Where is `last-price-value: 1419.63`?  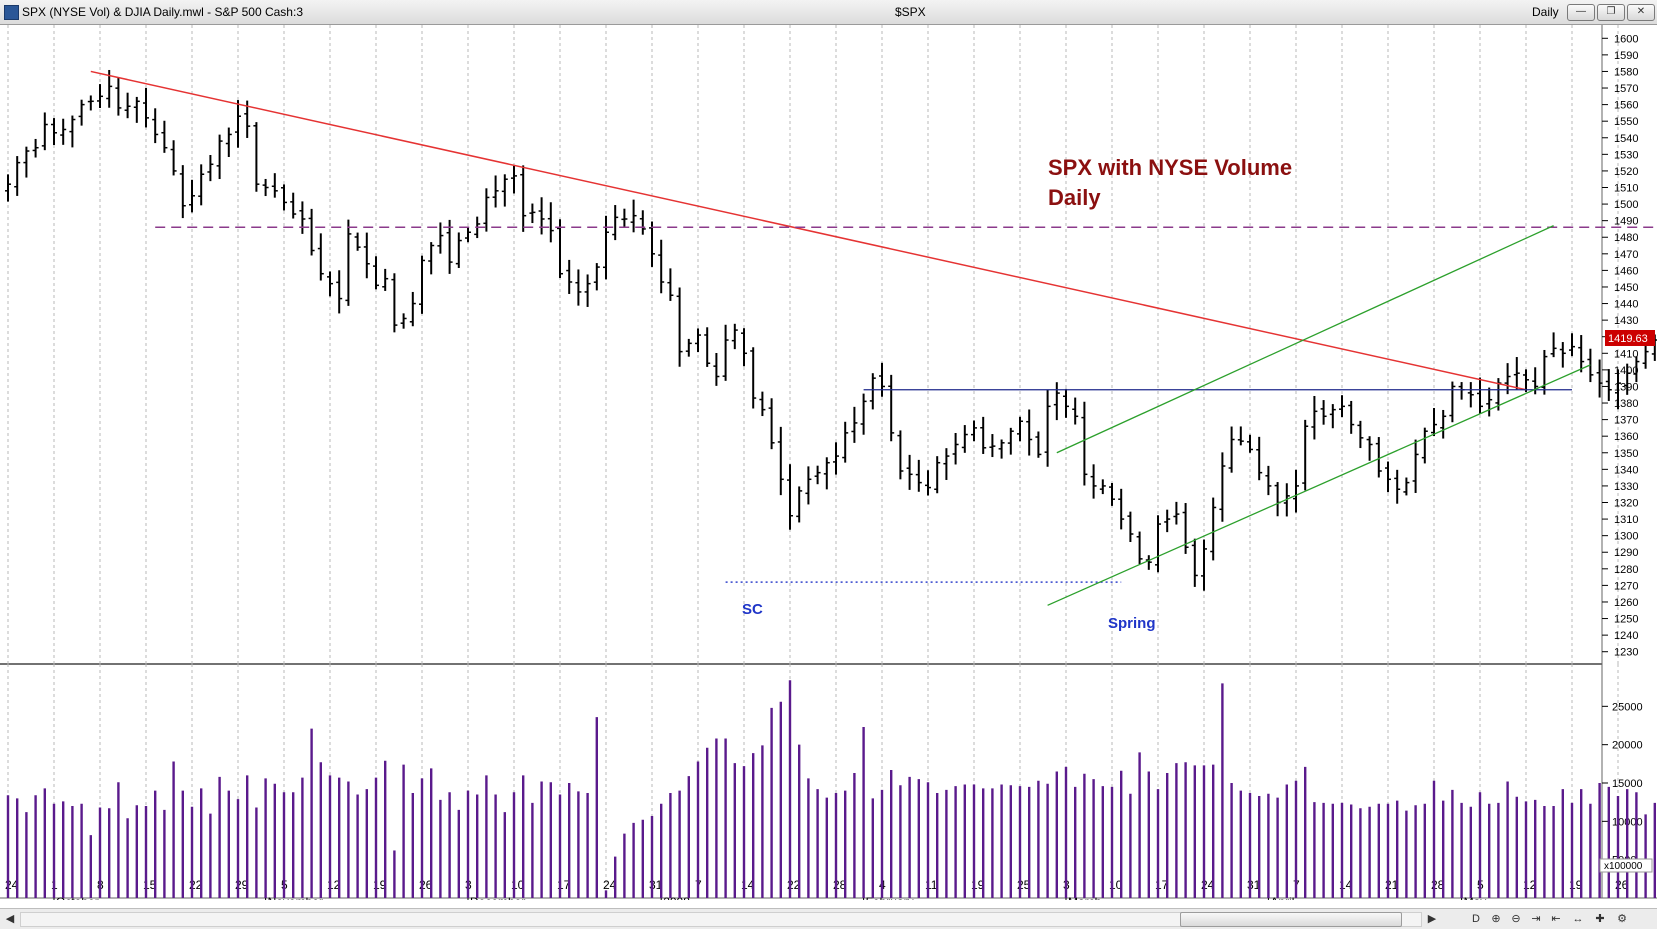 last-price-value: 1419.63 is located at coordinates (1628, 339).